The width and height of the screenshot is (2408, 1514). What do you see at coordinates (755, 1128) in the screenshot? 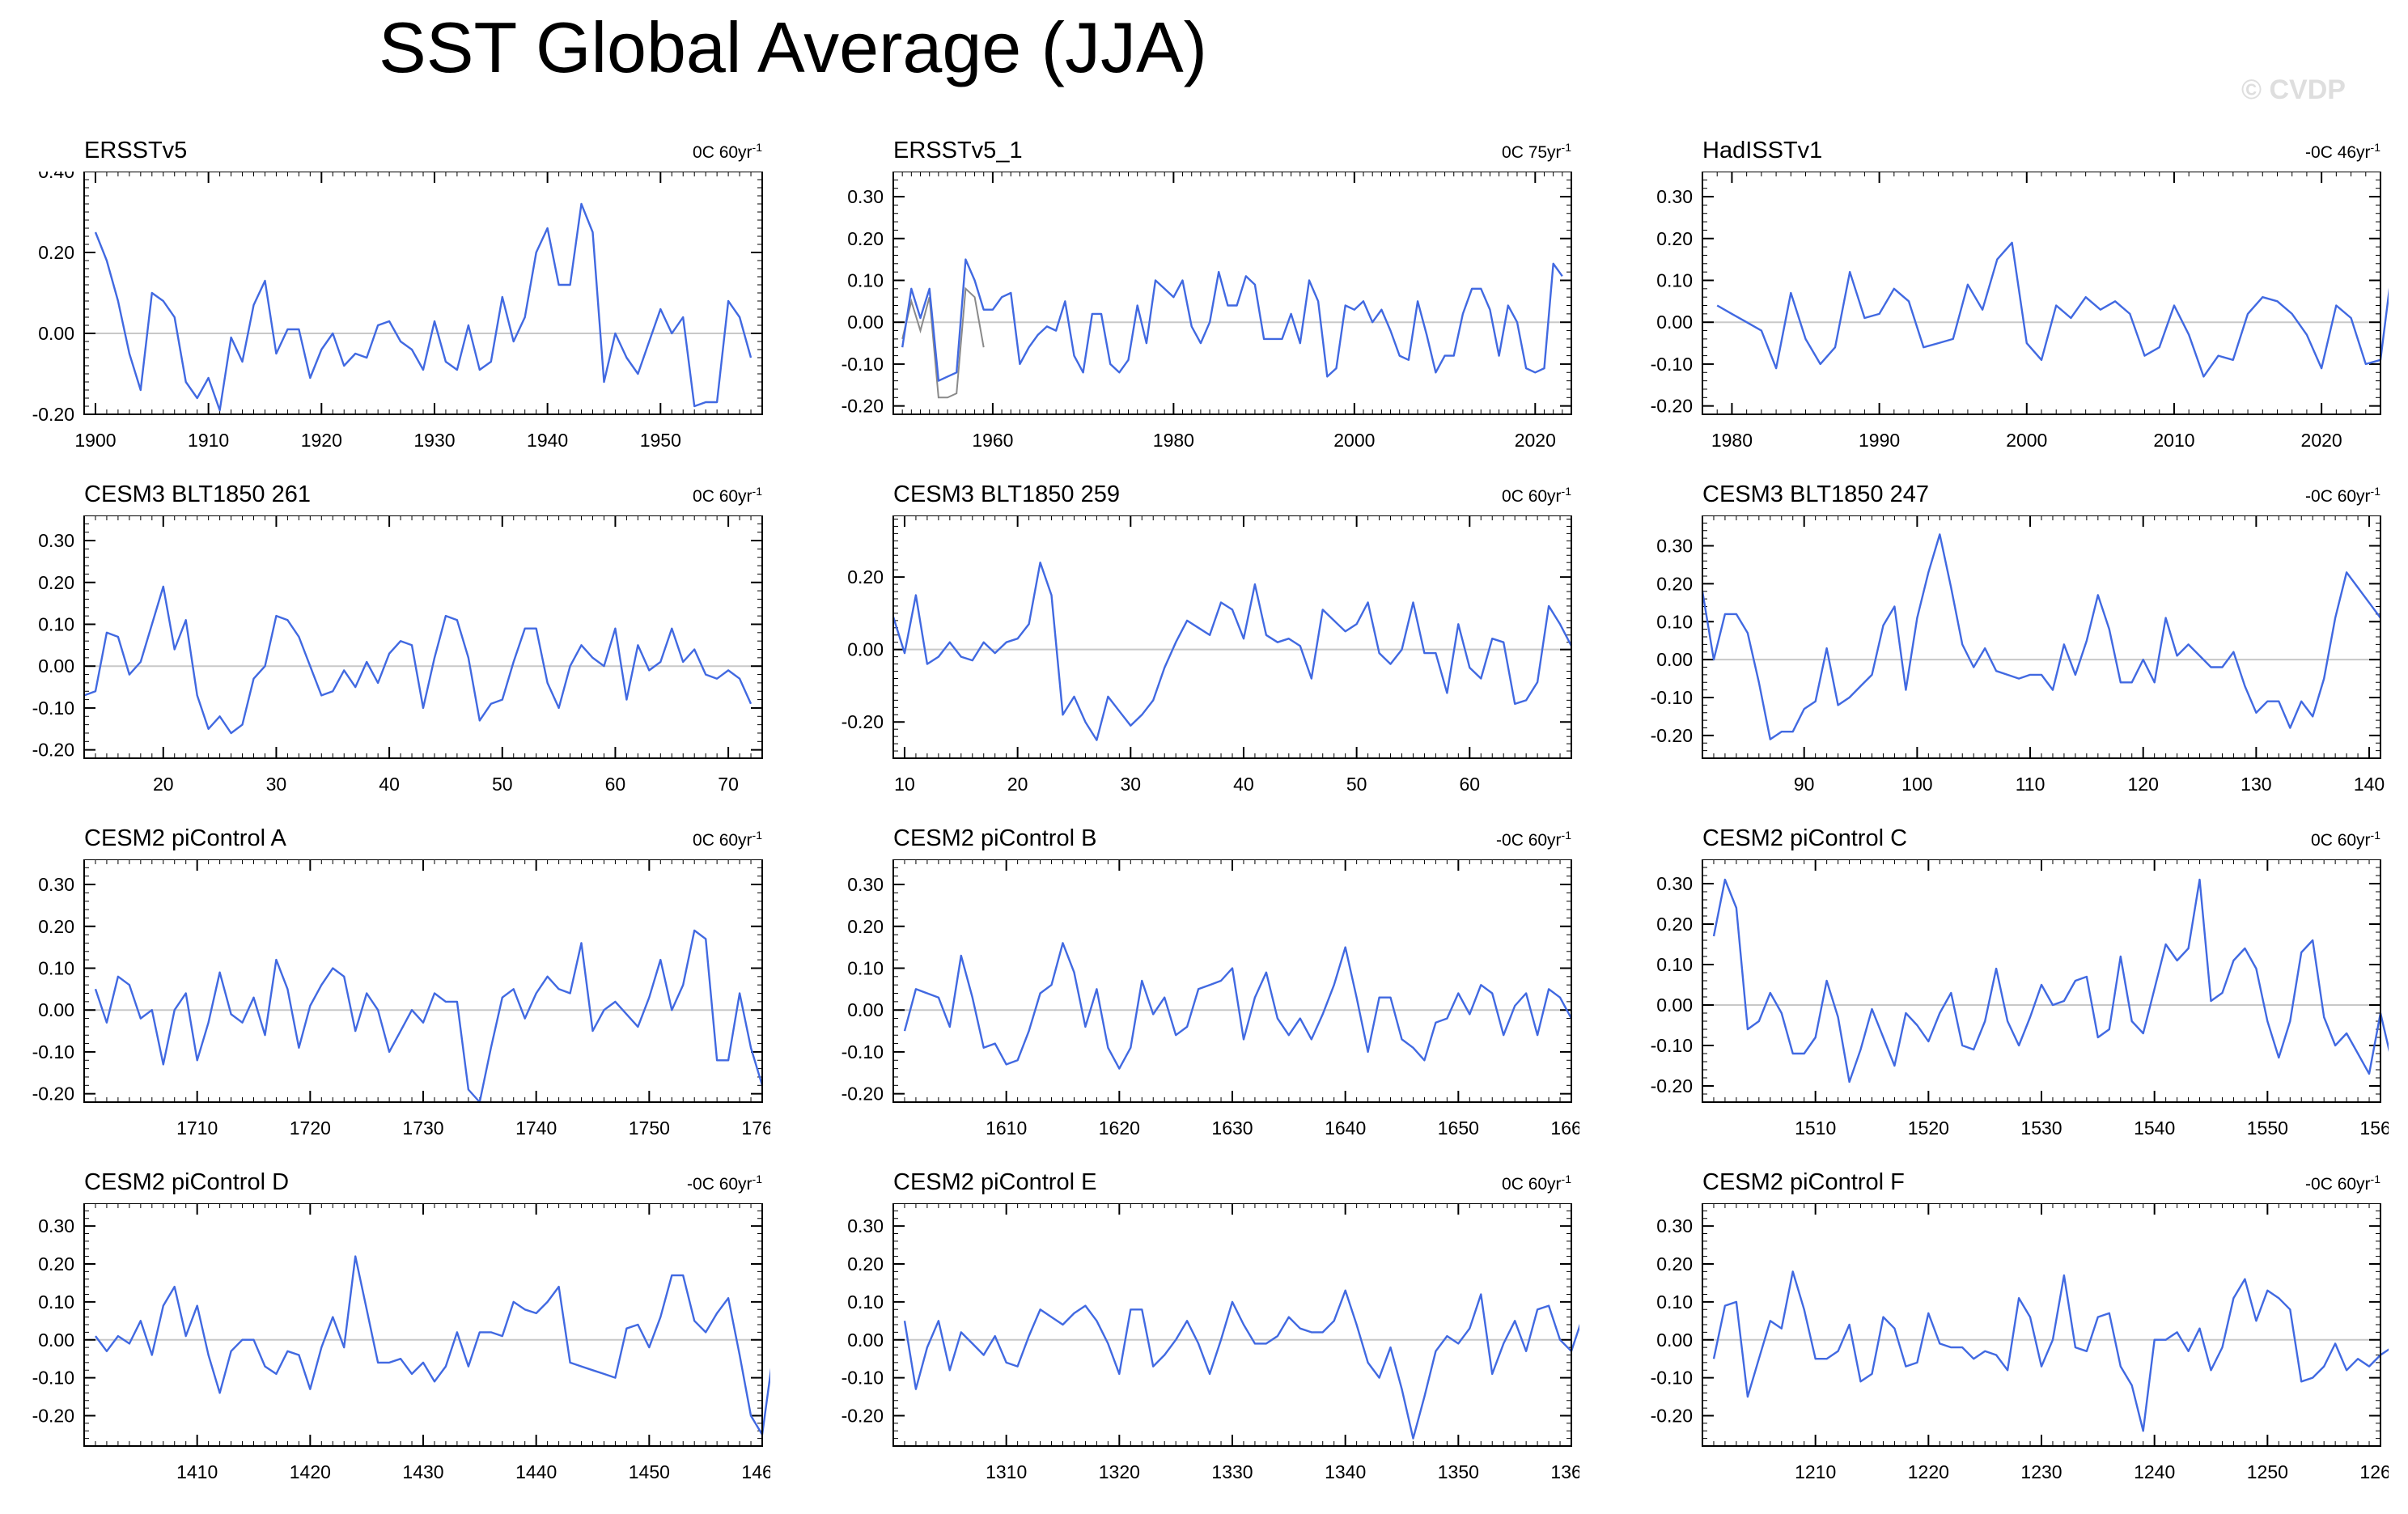
I see `x-tick-label: 1760` at bounding box center [755, 1128].